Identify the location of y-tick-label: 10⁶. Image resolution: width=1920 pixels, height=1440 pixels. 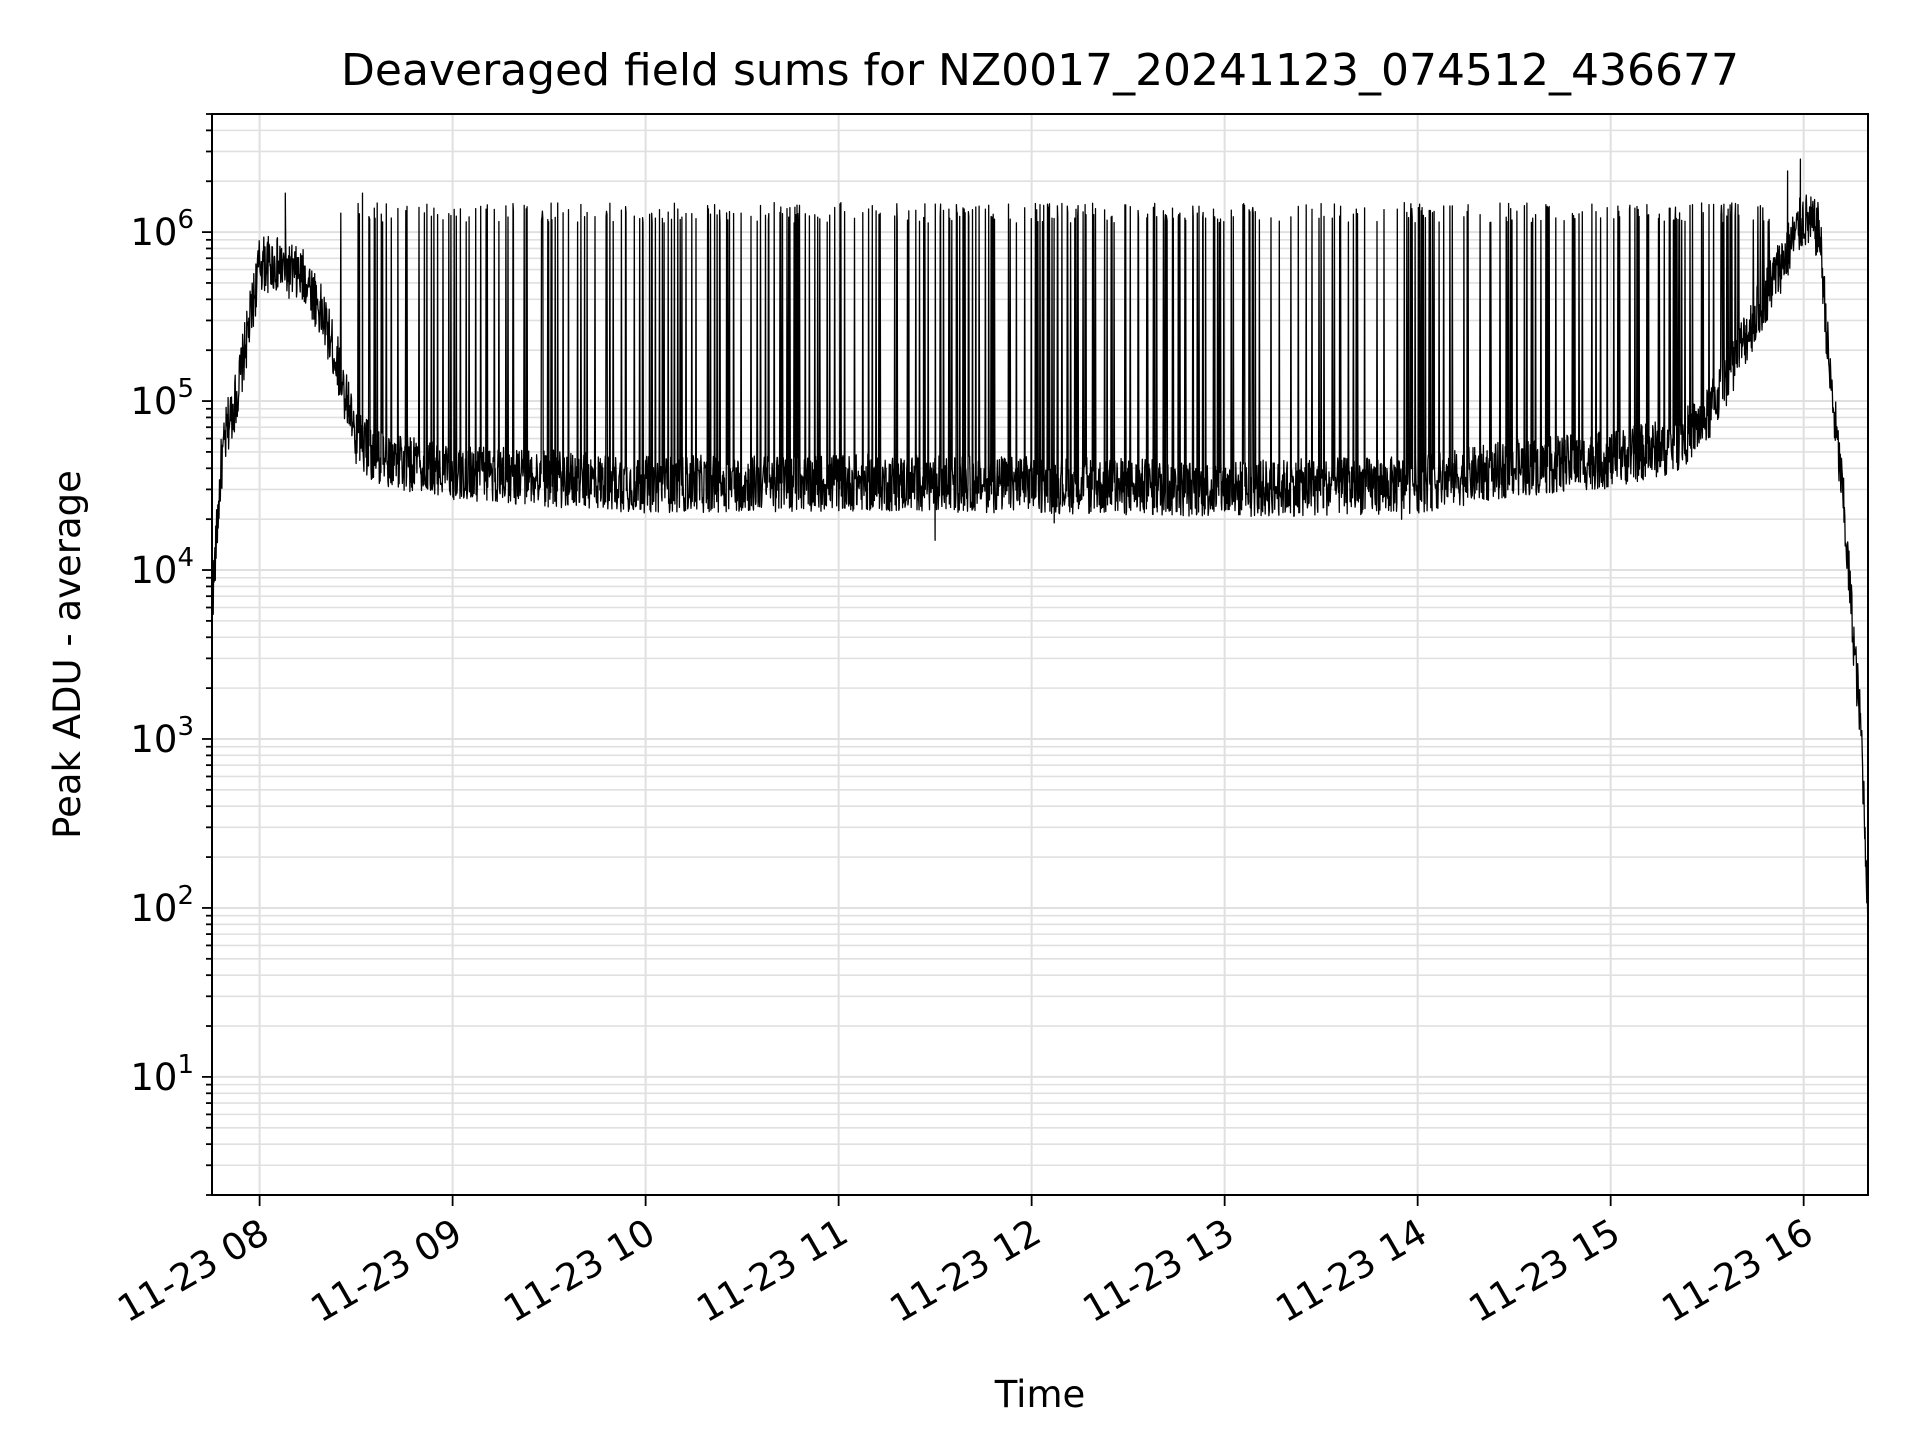
(162, 229).